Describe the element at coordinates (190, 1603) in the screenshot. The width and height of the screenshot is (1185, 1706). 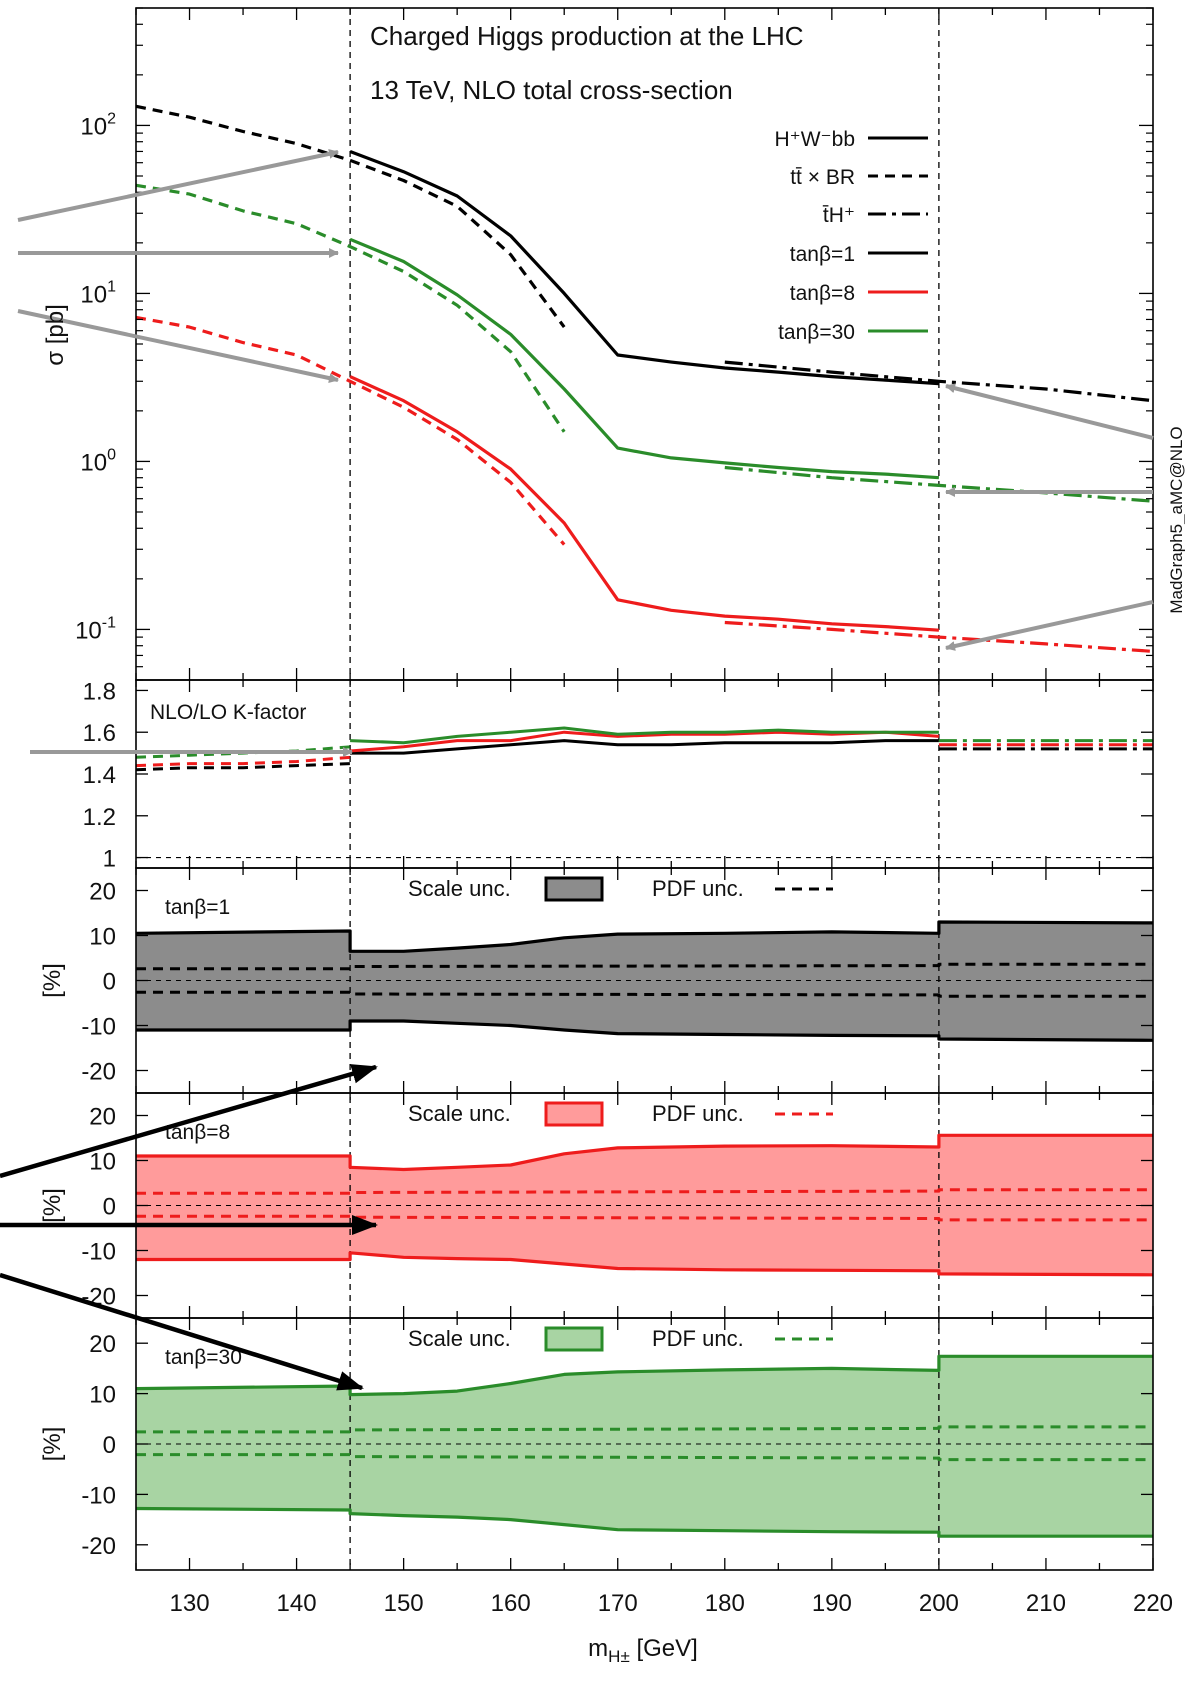
I see `x-tick-label: 130` at that location.